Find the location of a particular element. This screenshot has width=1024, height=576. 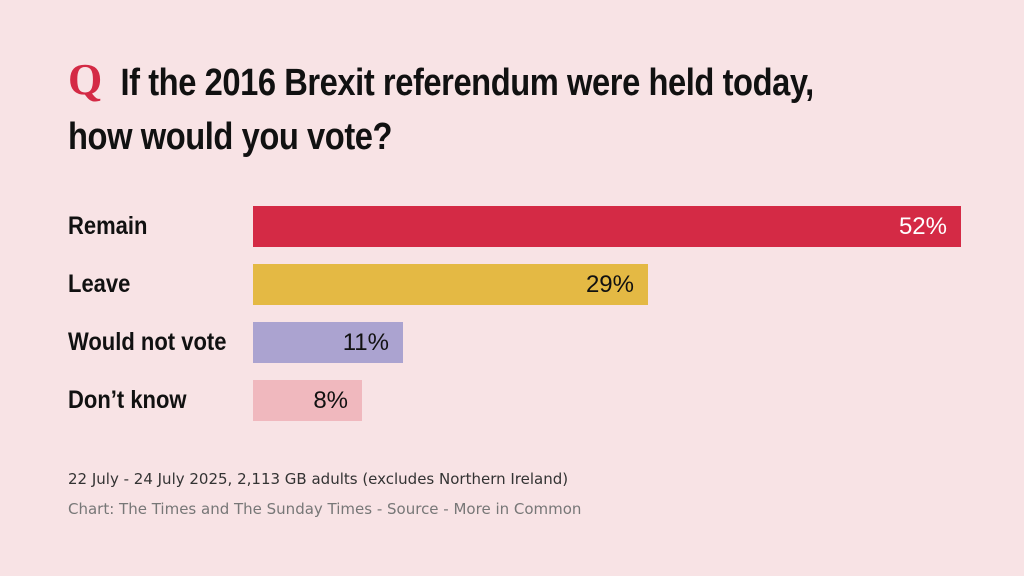

bar-row: Leave 29% is located at coordinates (512, 284).